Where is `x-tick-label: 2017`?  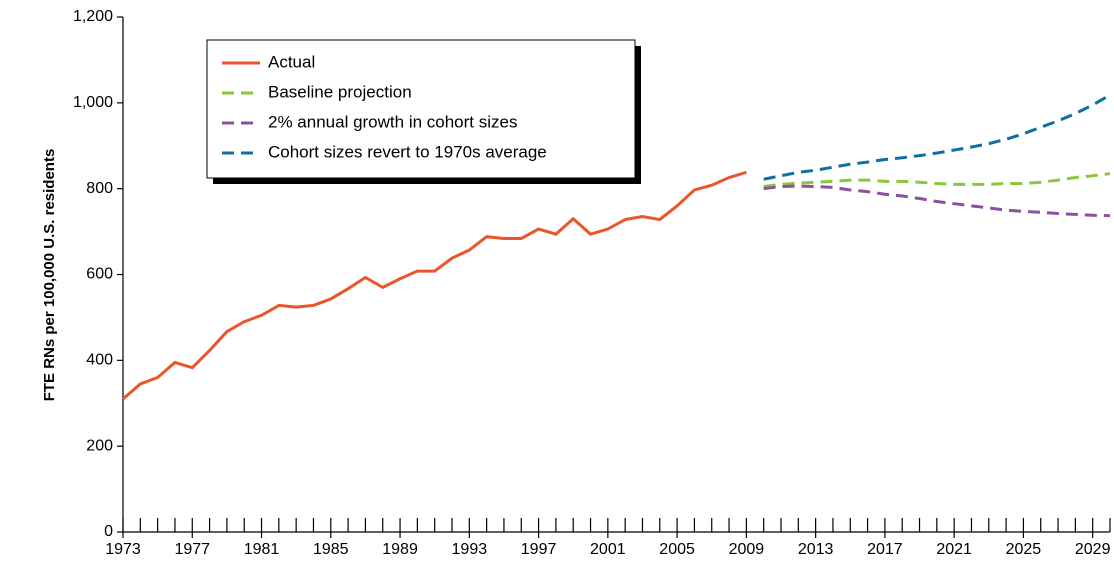
x-tick-label: 2017 is located at coordinates (885, 549).